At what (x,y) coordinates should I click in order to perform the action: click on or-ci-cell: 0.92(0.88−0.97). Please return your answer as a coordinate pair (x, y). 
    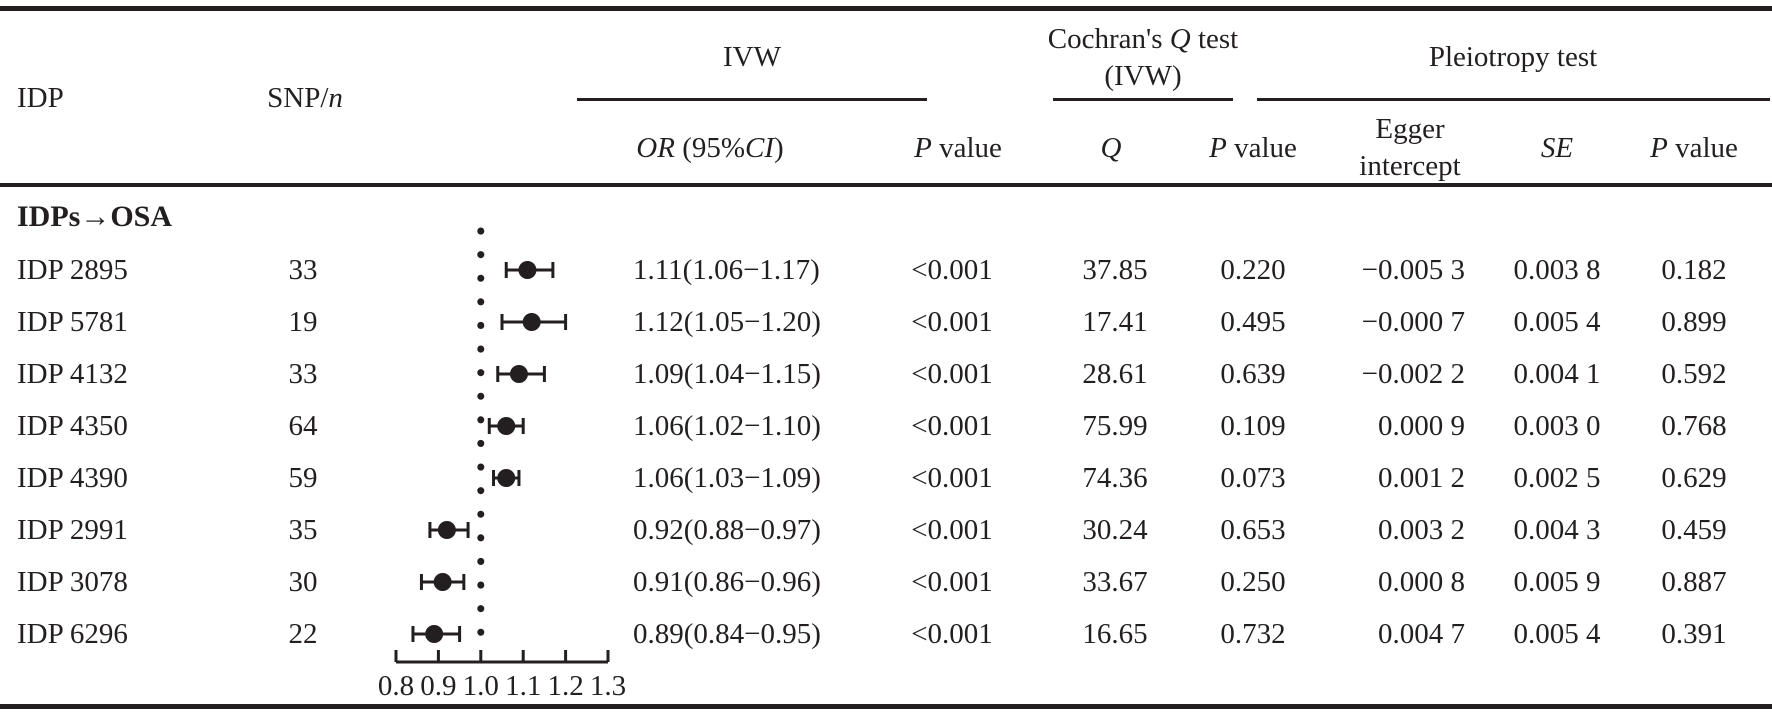
    Looking at the image, I should click on (727, 530).